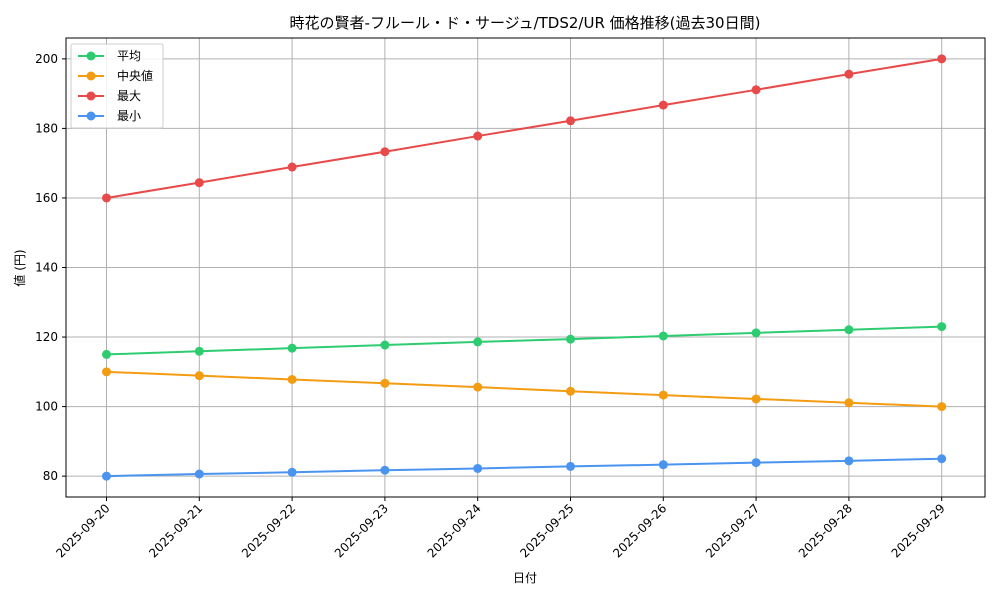 The image size is (1000, 600). I want to click on x-tick-label: 2025-09-23, so click(361, 530).